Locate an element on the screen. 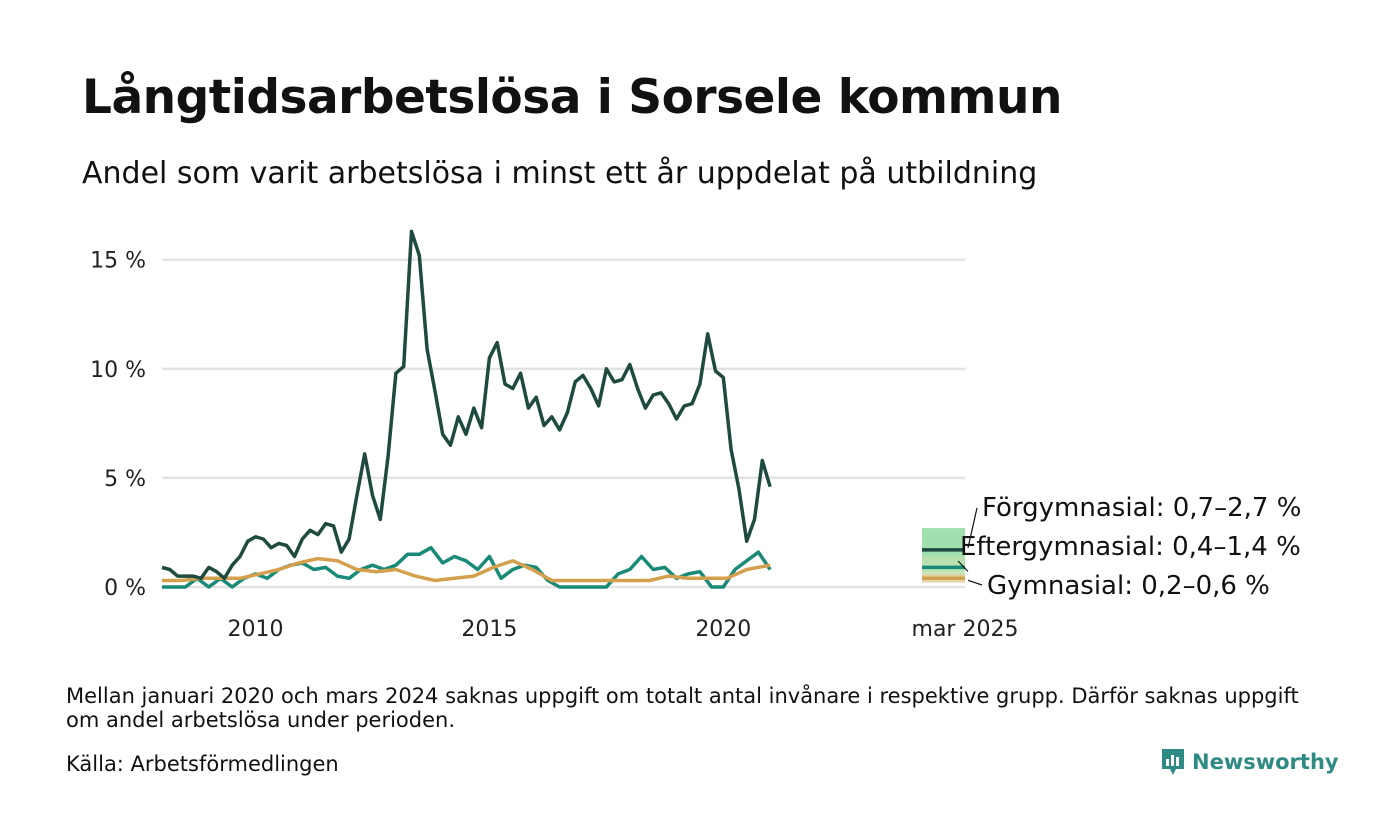 Image resolution: width=1400 pixels, height=840 pixels. y-tick-label: 15 % is located at coordinates (118, 261).